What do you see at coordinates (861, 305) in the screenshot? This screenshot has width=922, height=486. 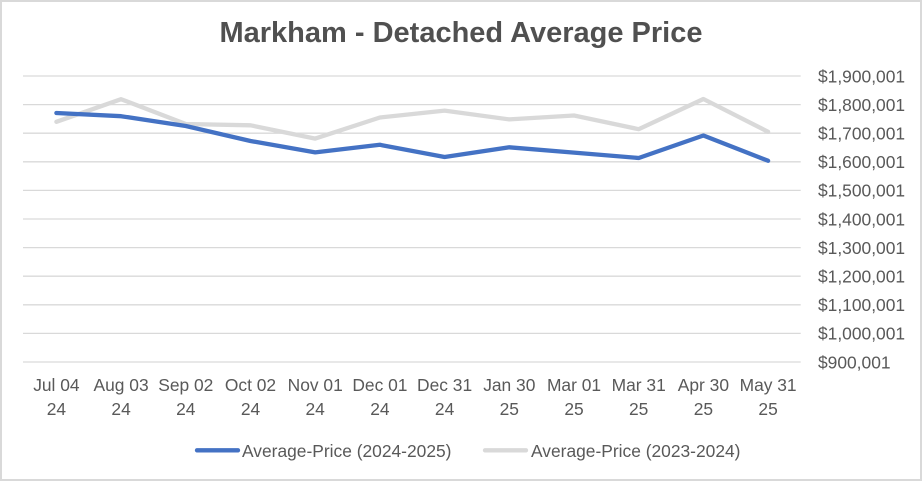 I see `svg-text: $1,100,001` at bounding box center [861, 305].